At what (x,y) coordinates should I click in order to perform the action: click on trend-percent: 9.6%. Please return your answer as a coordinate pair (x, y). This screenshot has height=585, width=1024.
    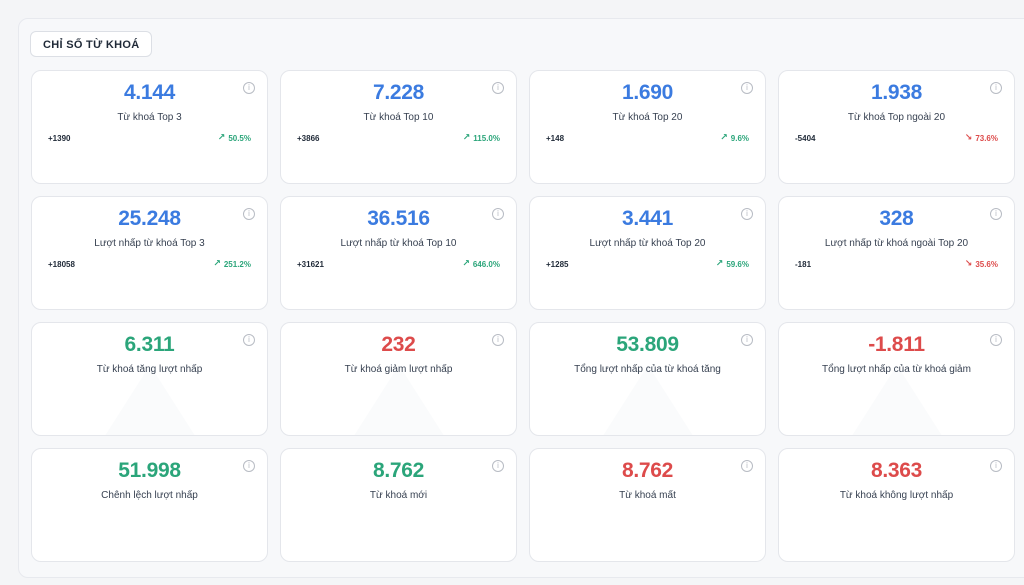
    Looking at the image, I should click on (739, 138).